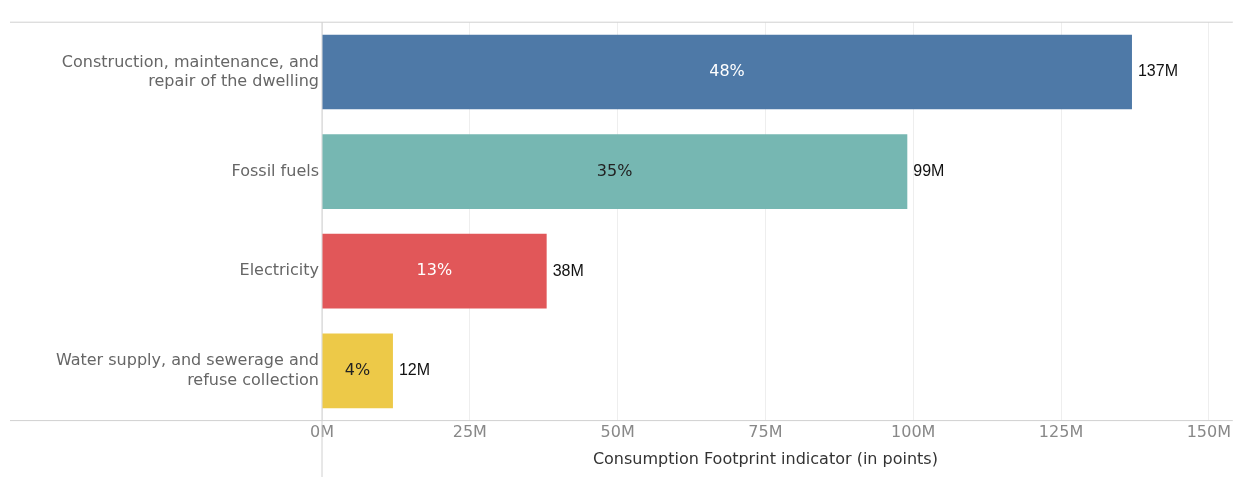 The height and width of the screenshot is (477, 1234). What do you see at coordinates (190, 70) in the screenshot?
I see `y-tick-label: Construction, maintenance, and repair of the dwelling` at bounding box center [190, 70].